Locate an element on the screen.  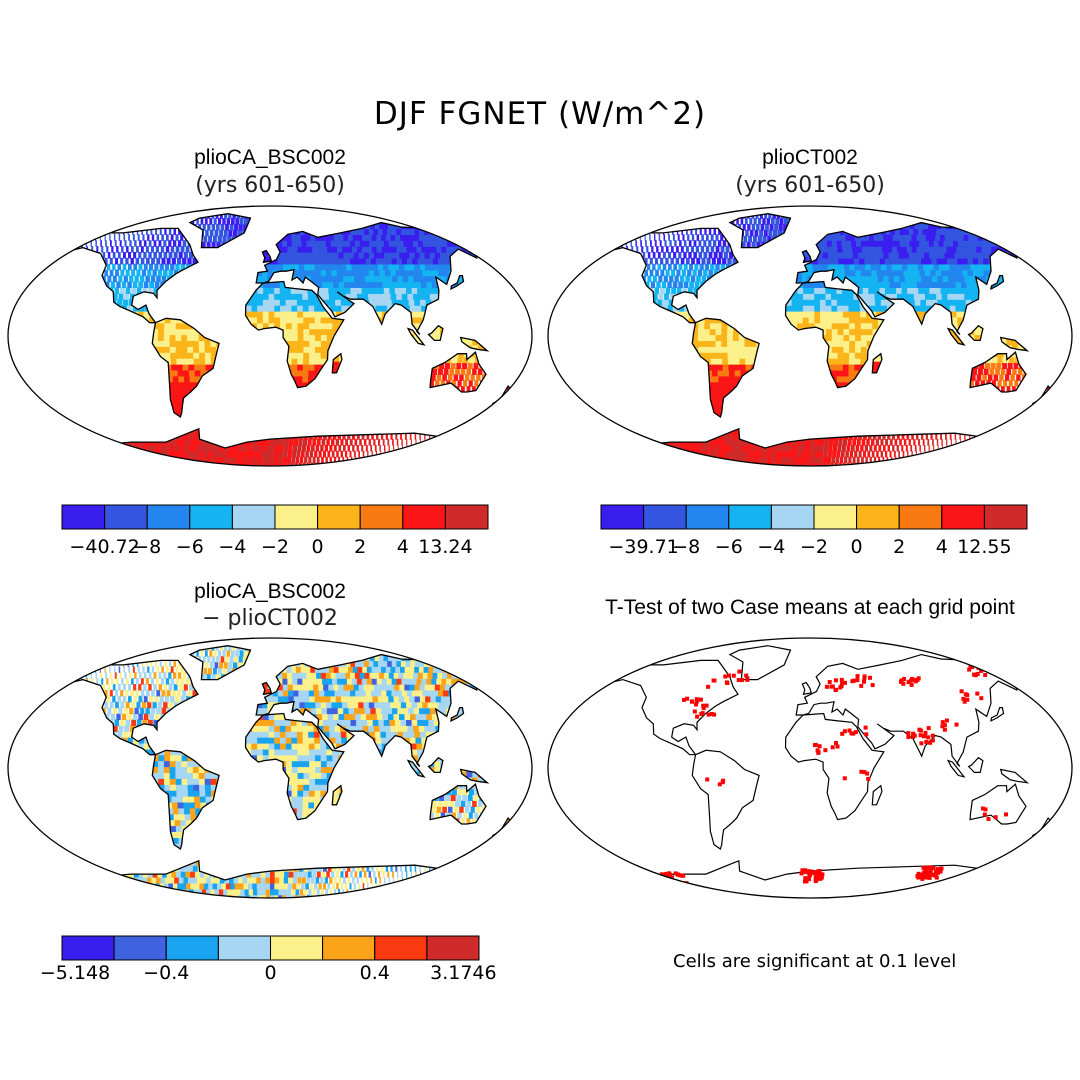
colorbar-tick-label: −5.148 is located at coordinates (75, 973).